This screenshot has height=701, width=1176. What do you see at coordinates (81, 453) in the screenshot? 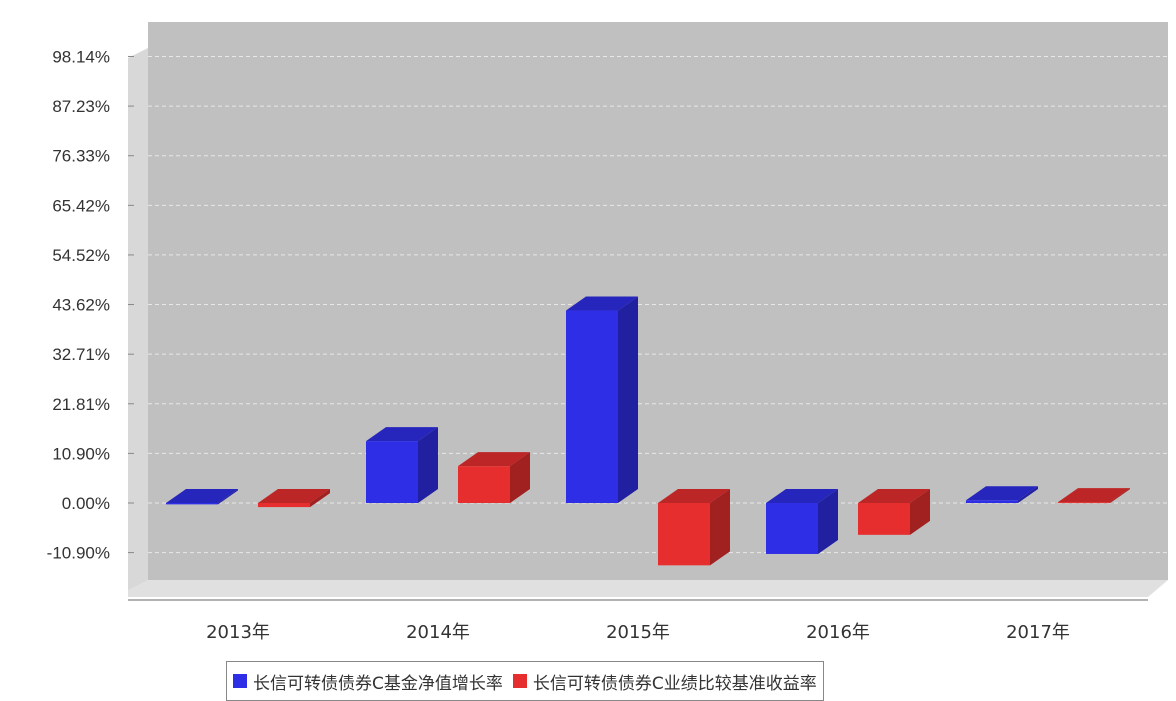
I see `y-tick-label: 10.90%` at bounding box center [81, 453].